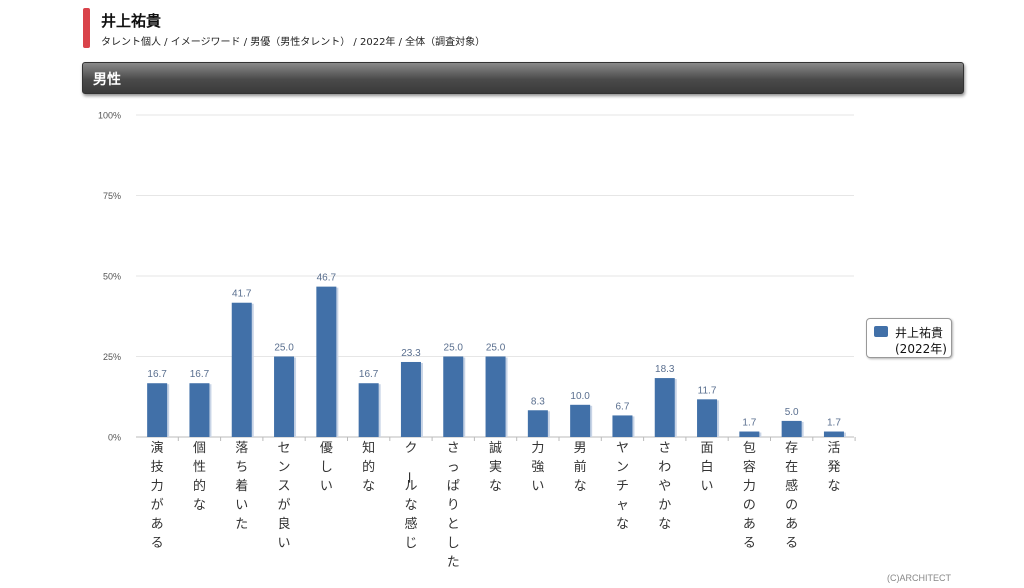 The width and height of the screenshot is (1024, 588). What do you see at coordinates (86, 28) in the screenshot?
I see `title-accent-bar` at bounding box center [86, 28].